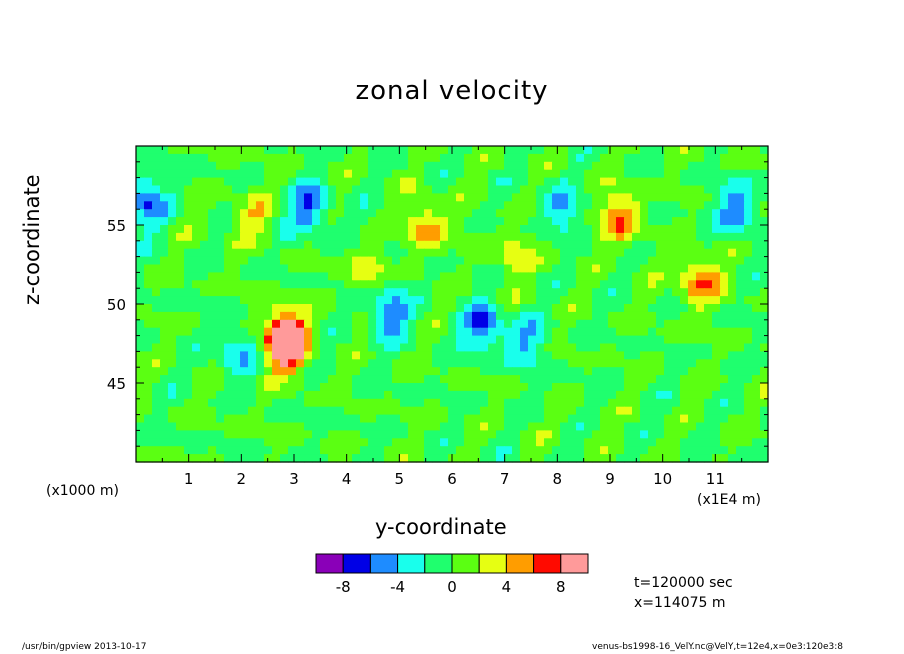 This screenshot has height=654, width=904. Describe the element at coordinates (452, 574) in the screenshot. I see `colorbar: -8 -4 0 4 8` at that location.